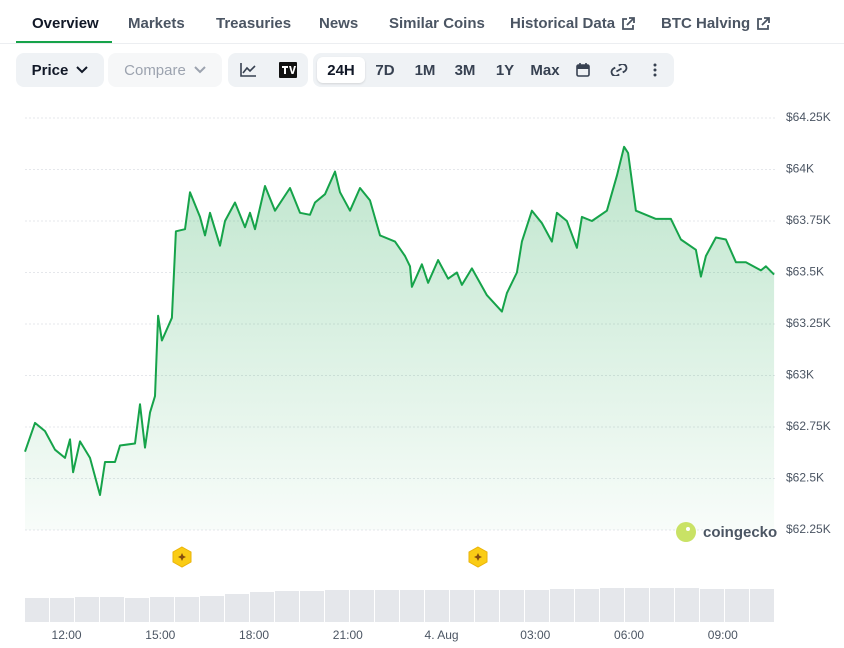 This screenshot has height=648, width=844. I want to click on range-button: 1M, so click(425, 70).